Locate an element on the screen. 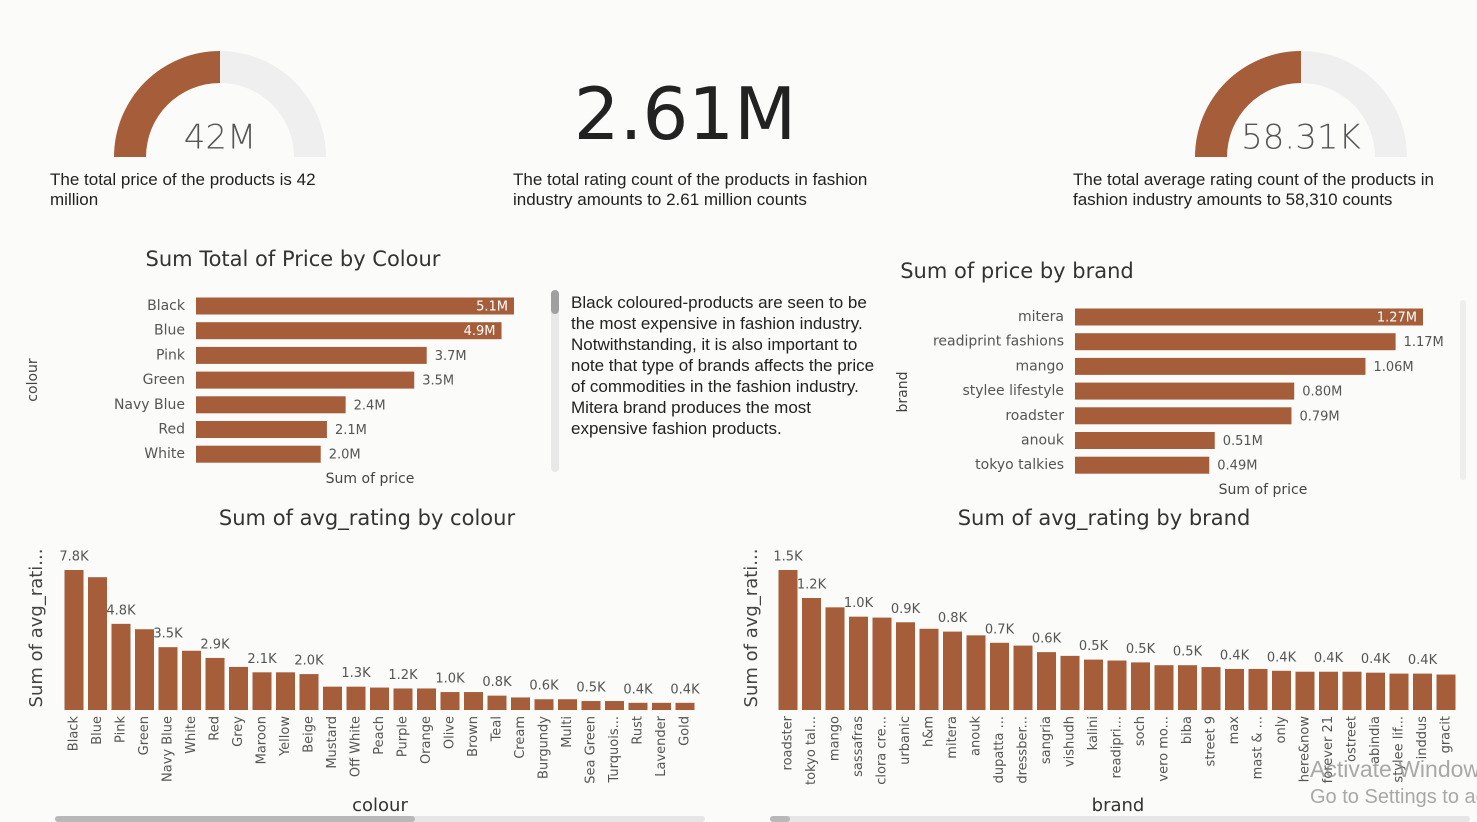 The image size is (1477, 822). x-axis-title: colour is located at coordinates (380, 805).